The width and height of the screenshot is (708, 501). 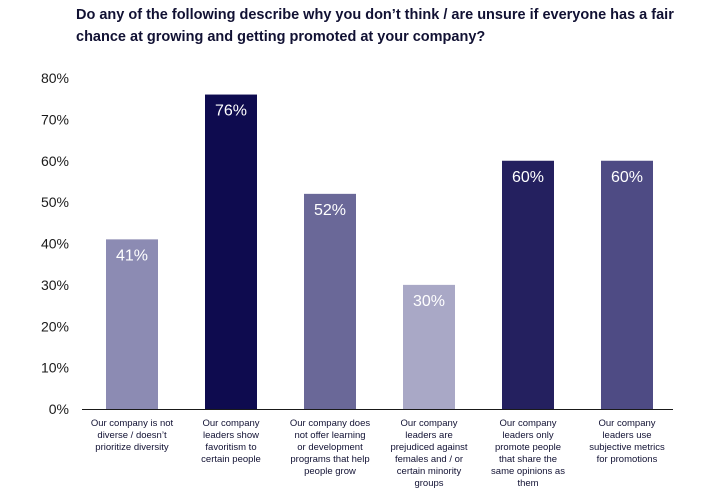 I want to click on category-label-line: prejudiced against, so click(x=429, y=447).